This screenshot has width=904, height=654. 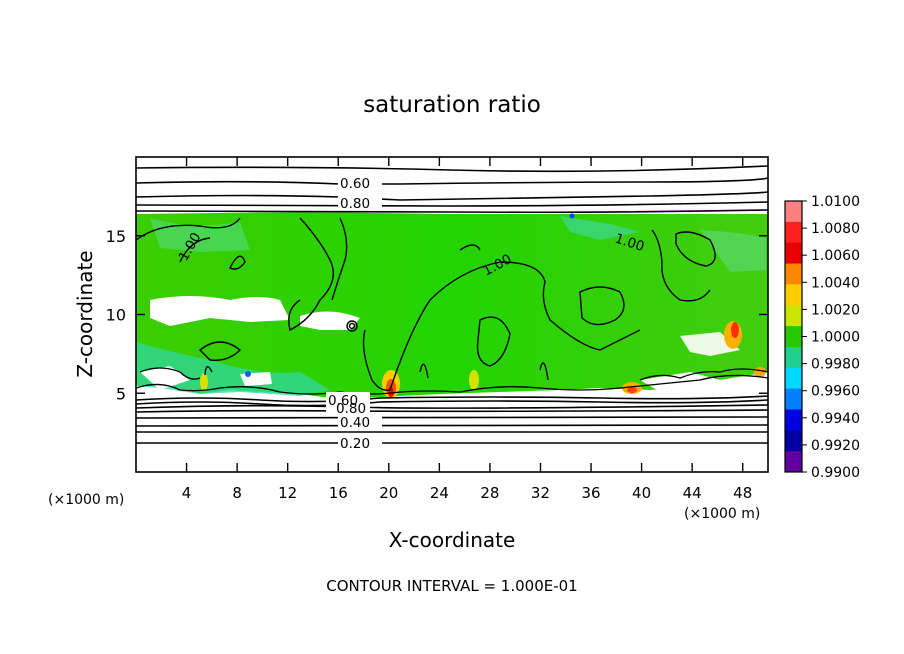 I want to click on contour-label-0.40: 0.40, so click(x=355, y=423).